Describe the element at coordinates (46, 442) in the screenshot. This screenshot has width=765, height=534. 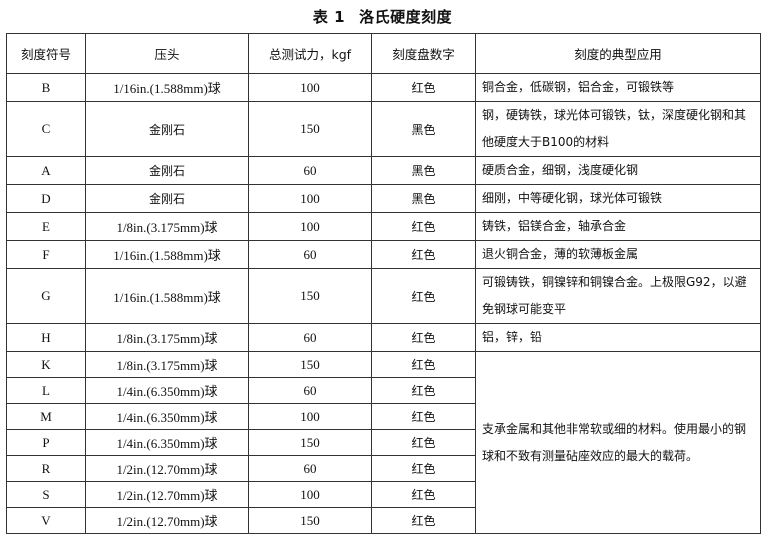
I see `scale-cell: P` at that location.